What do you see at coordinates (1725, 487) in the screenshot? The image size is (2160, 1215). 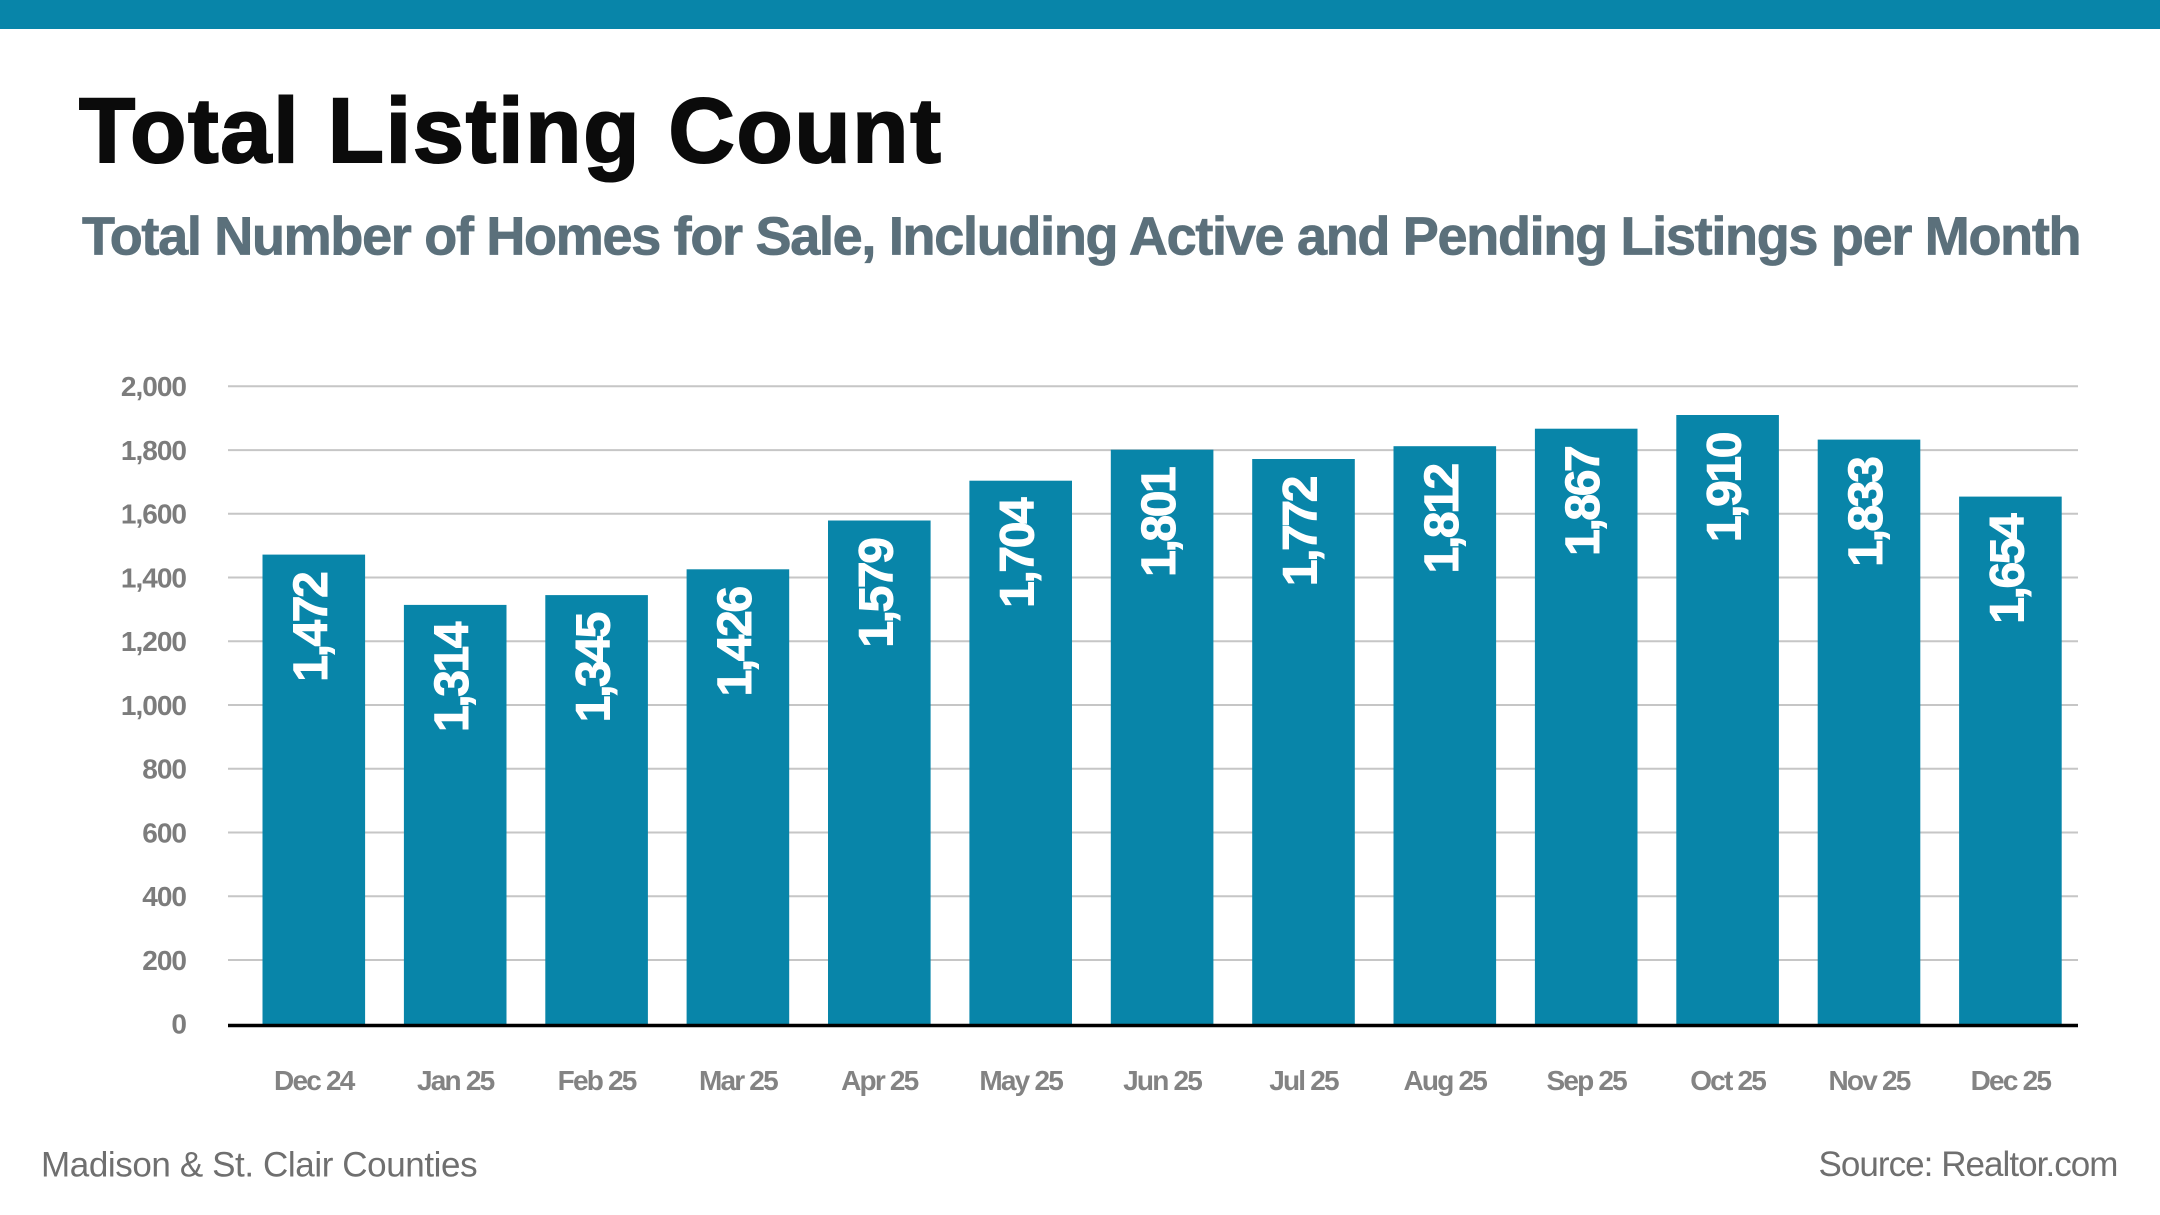 I see `svg-text: 1,910` at bounding box center [1725, 487].